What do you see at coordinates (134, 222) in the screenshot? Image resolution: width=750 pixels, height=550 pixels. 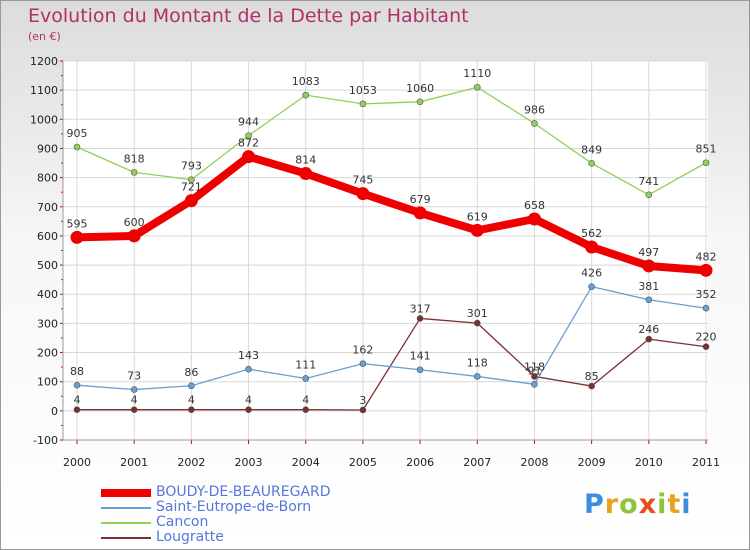 I see `data-label: 600` at bounding box center [134, 222].